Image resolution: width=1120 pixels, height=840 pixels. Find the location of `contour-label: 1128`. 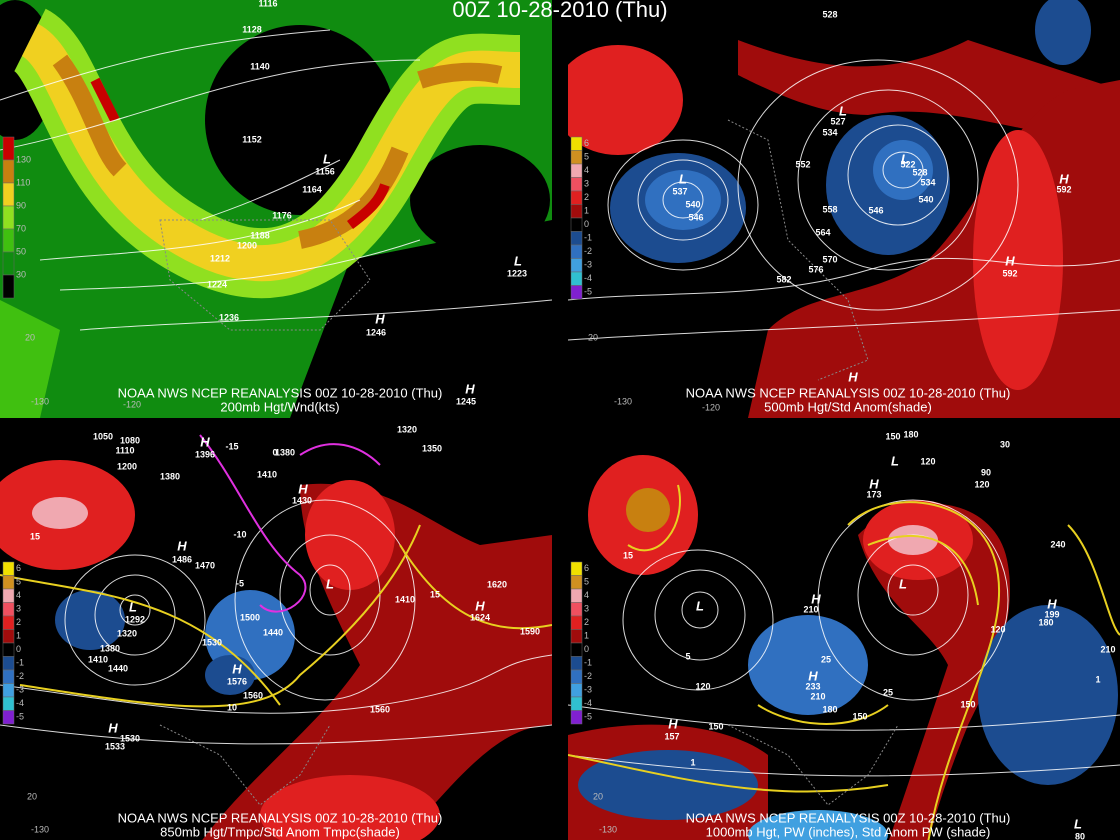

contour-label: 1128 is located at coordinates (252, 29).